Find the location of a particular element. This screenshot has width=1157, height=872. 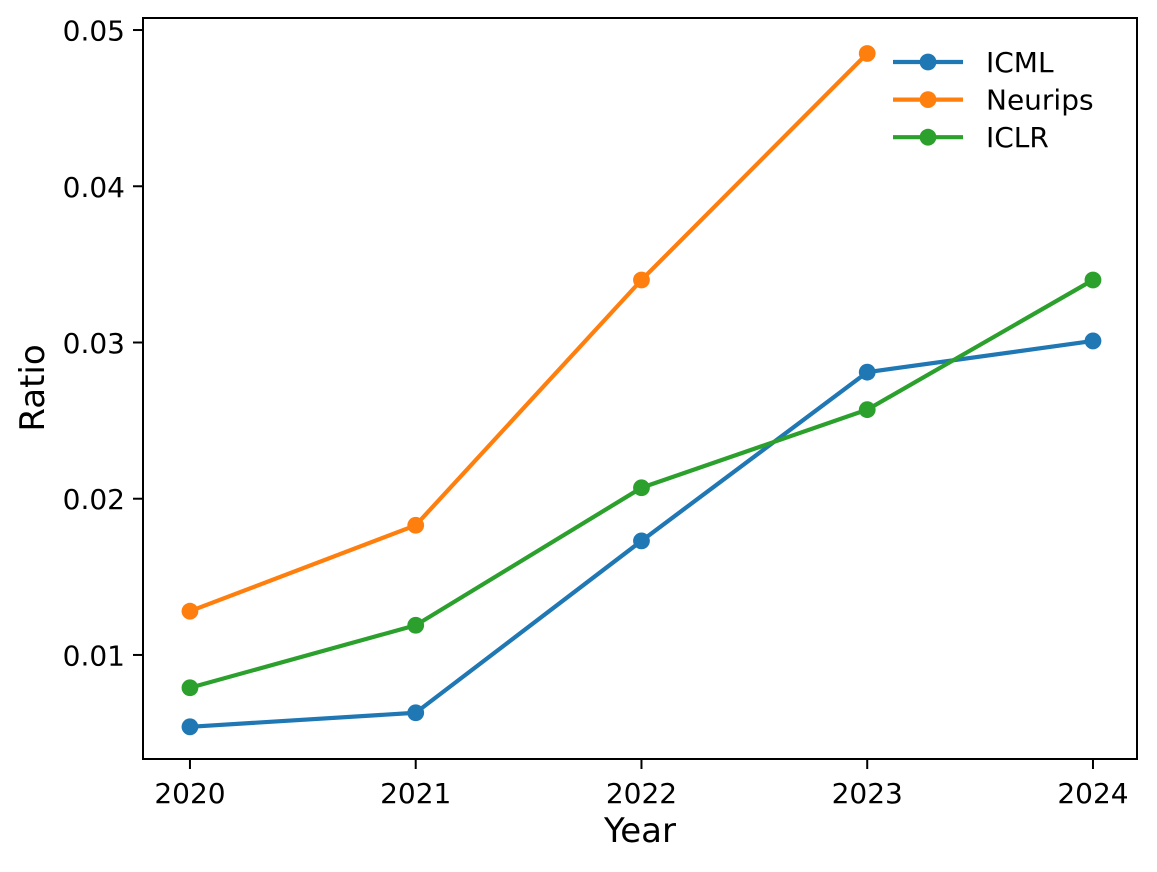

legend-label-iclr: ICLR is located at coordinates (1017, 137).